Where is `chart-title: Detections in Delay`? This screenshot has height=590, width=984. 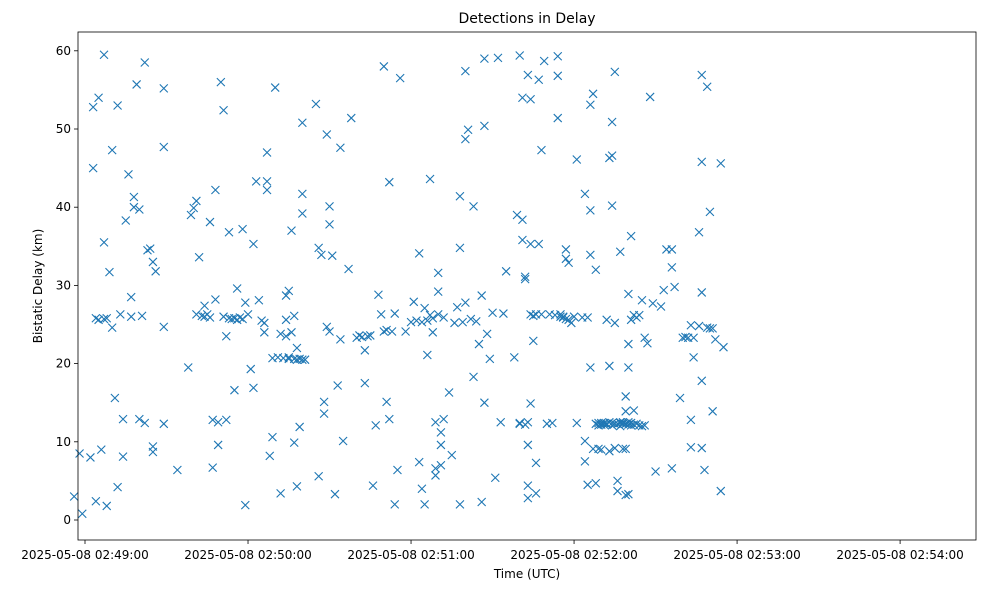
chart-title: Detections in Delay is located at coordinates (526, 19).